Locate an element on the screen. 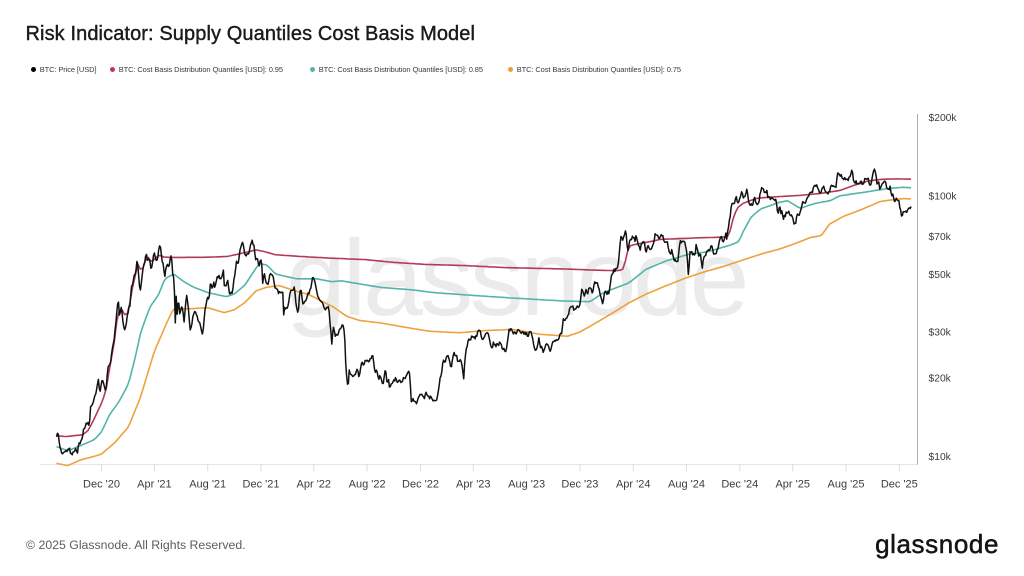 The image size is (1024, 576). svg-text: Aug '25 is located at coordinates (846, 485).